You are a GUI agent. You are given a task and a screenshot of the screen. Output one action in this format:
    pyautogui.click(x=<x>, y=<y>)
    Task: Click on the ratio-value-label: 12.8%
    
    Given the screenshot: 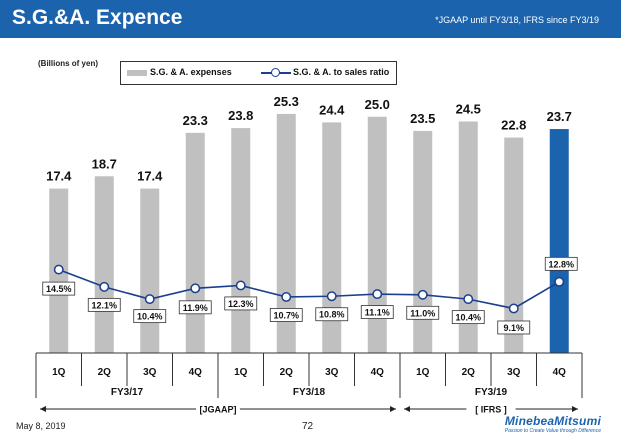 What is the action you would take?
    pyautogui.click(x=561, y=264)
    